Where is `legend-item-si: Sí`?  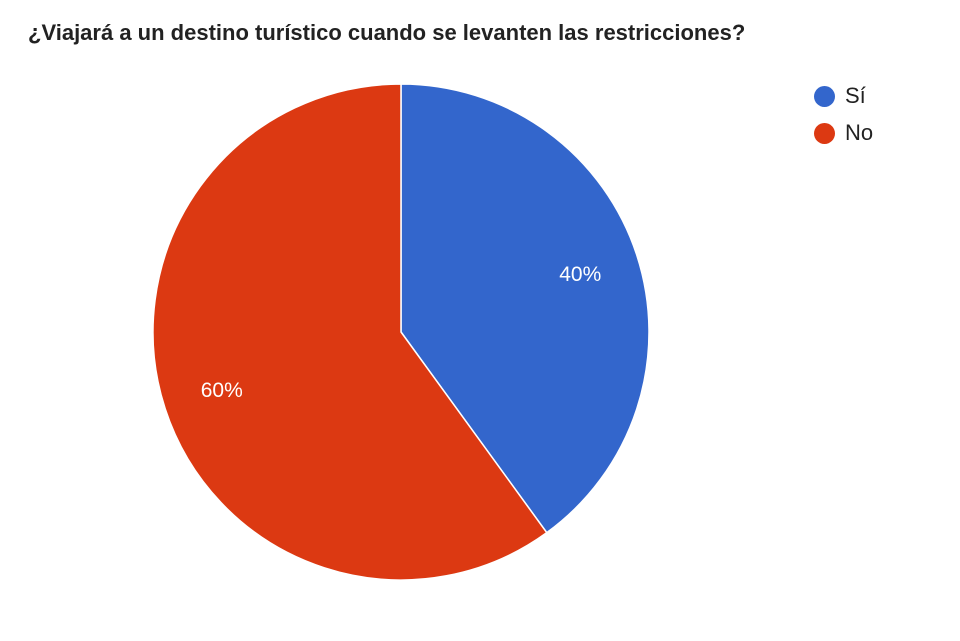 legend-item-si: Sí is located at coordinates (843, 96).